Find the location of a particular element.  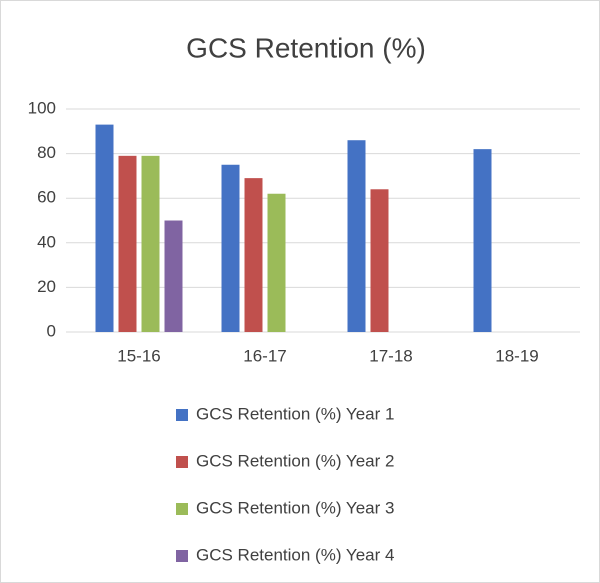

y-tick-label: 60 is located at coordinates (46, 197).